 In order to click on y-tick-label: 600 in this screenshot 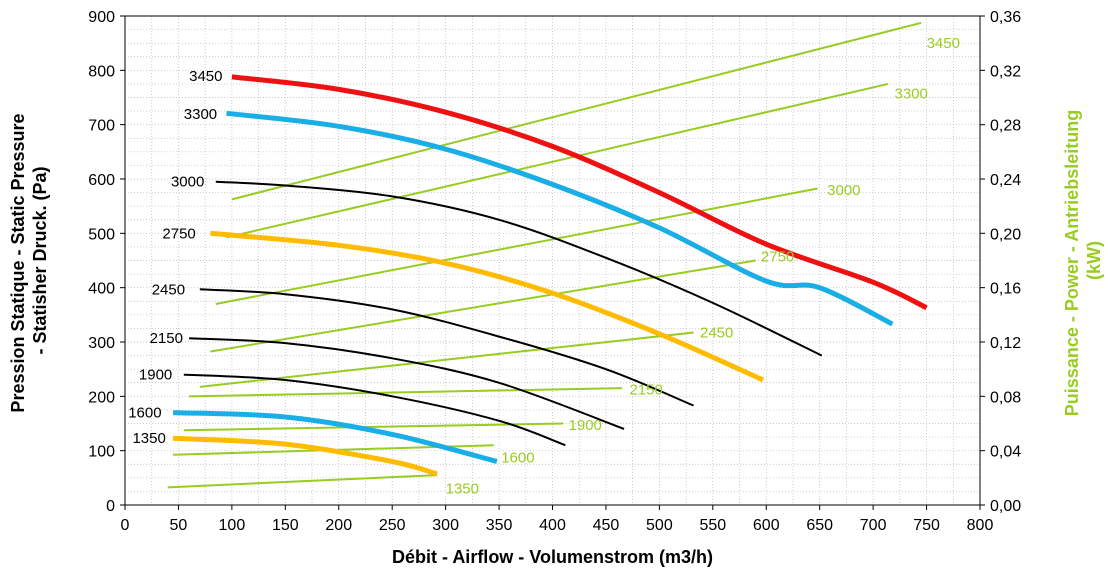, I will do `click(101, 180)`.